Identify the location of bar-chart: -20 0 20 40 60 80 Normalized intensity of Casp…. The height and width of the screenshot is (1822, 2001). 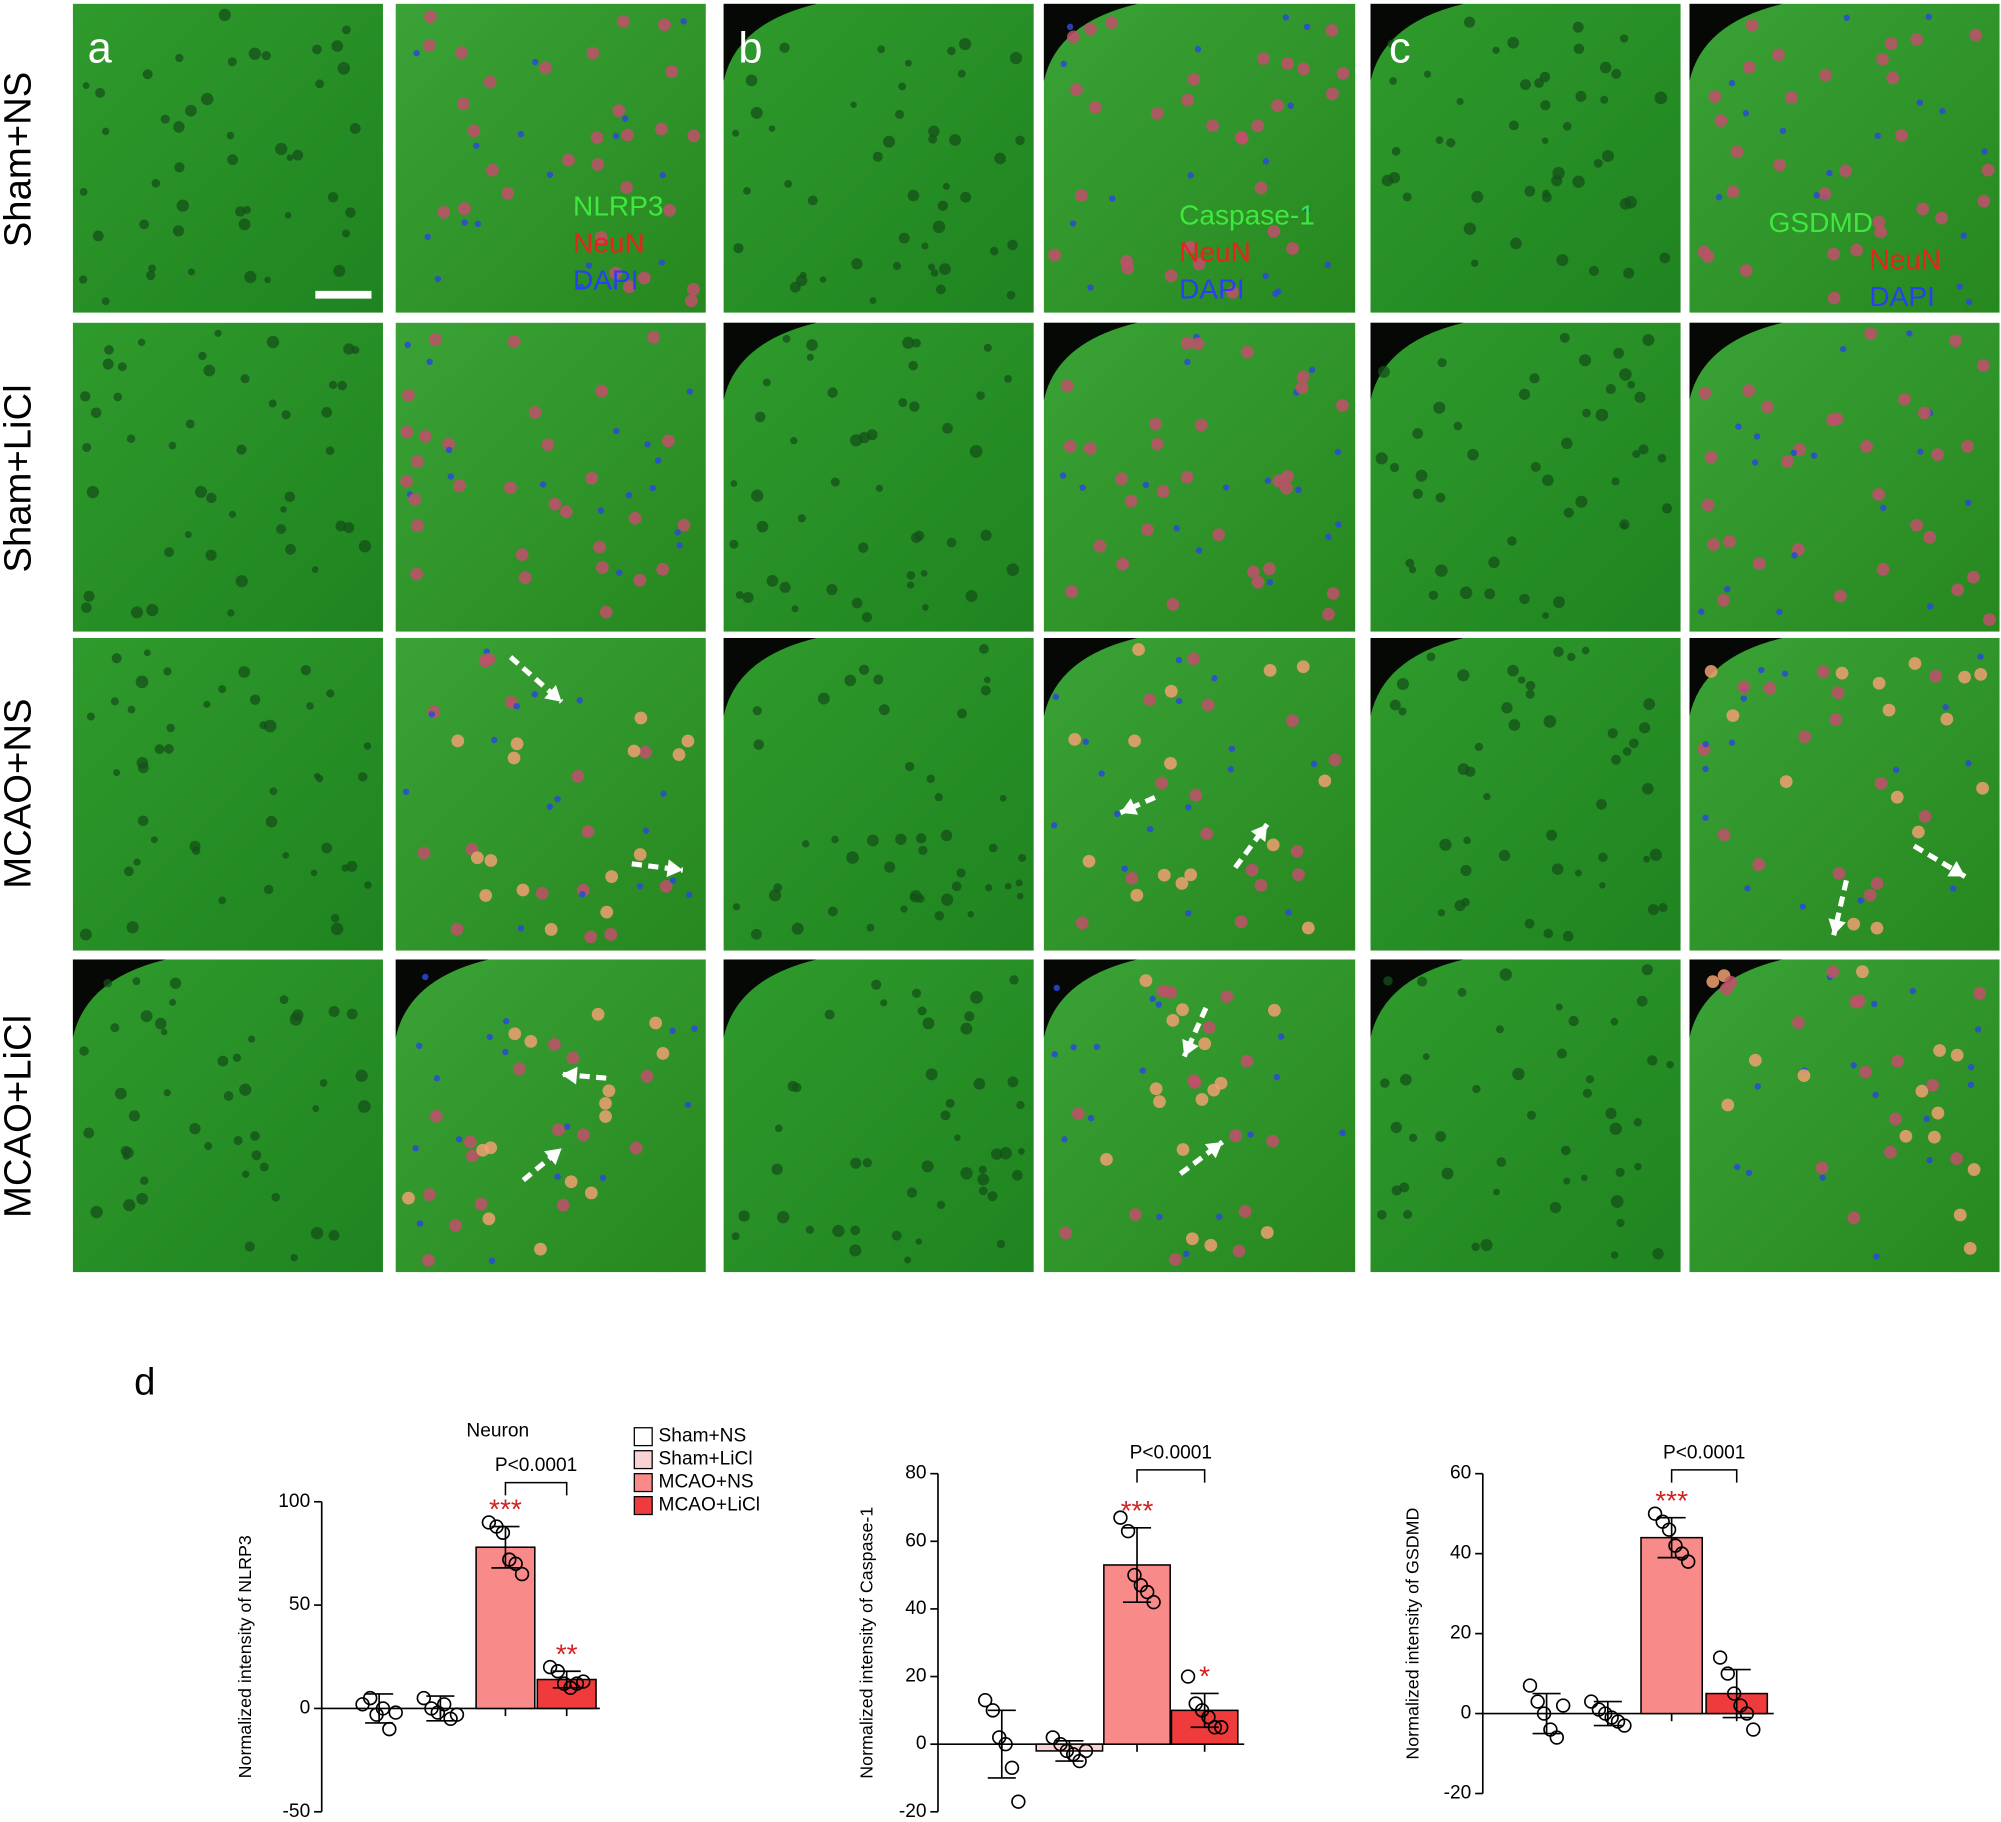
(1051, 1632).